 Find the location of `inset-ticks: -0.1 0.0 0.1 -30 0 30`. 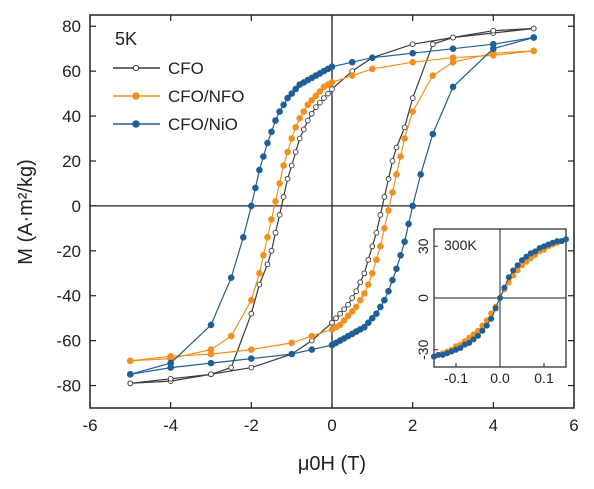

inset-ticks: -0.1 0.0 0.1 -30 0 30 is located at coordinates (484, 312).